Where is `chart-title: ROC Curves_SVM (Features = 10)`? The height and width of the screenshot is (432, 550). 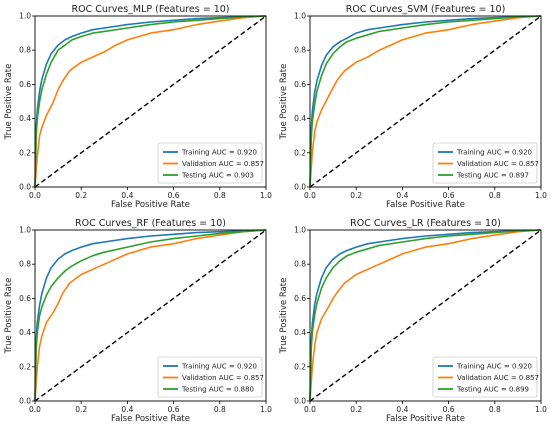
chart-title: ROC Curves_SVM (Features = 10) is located at coordinates (426, 9).